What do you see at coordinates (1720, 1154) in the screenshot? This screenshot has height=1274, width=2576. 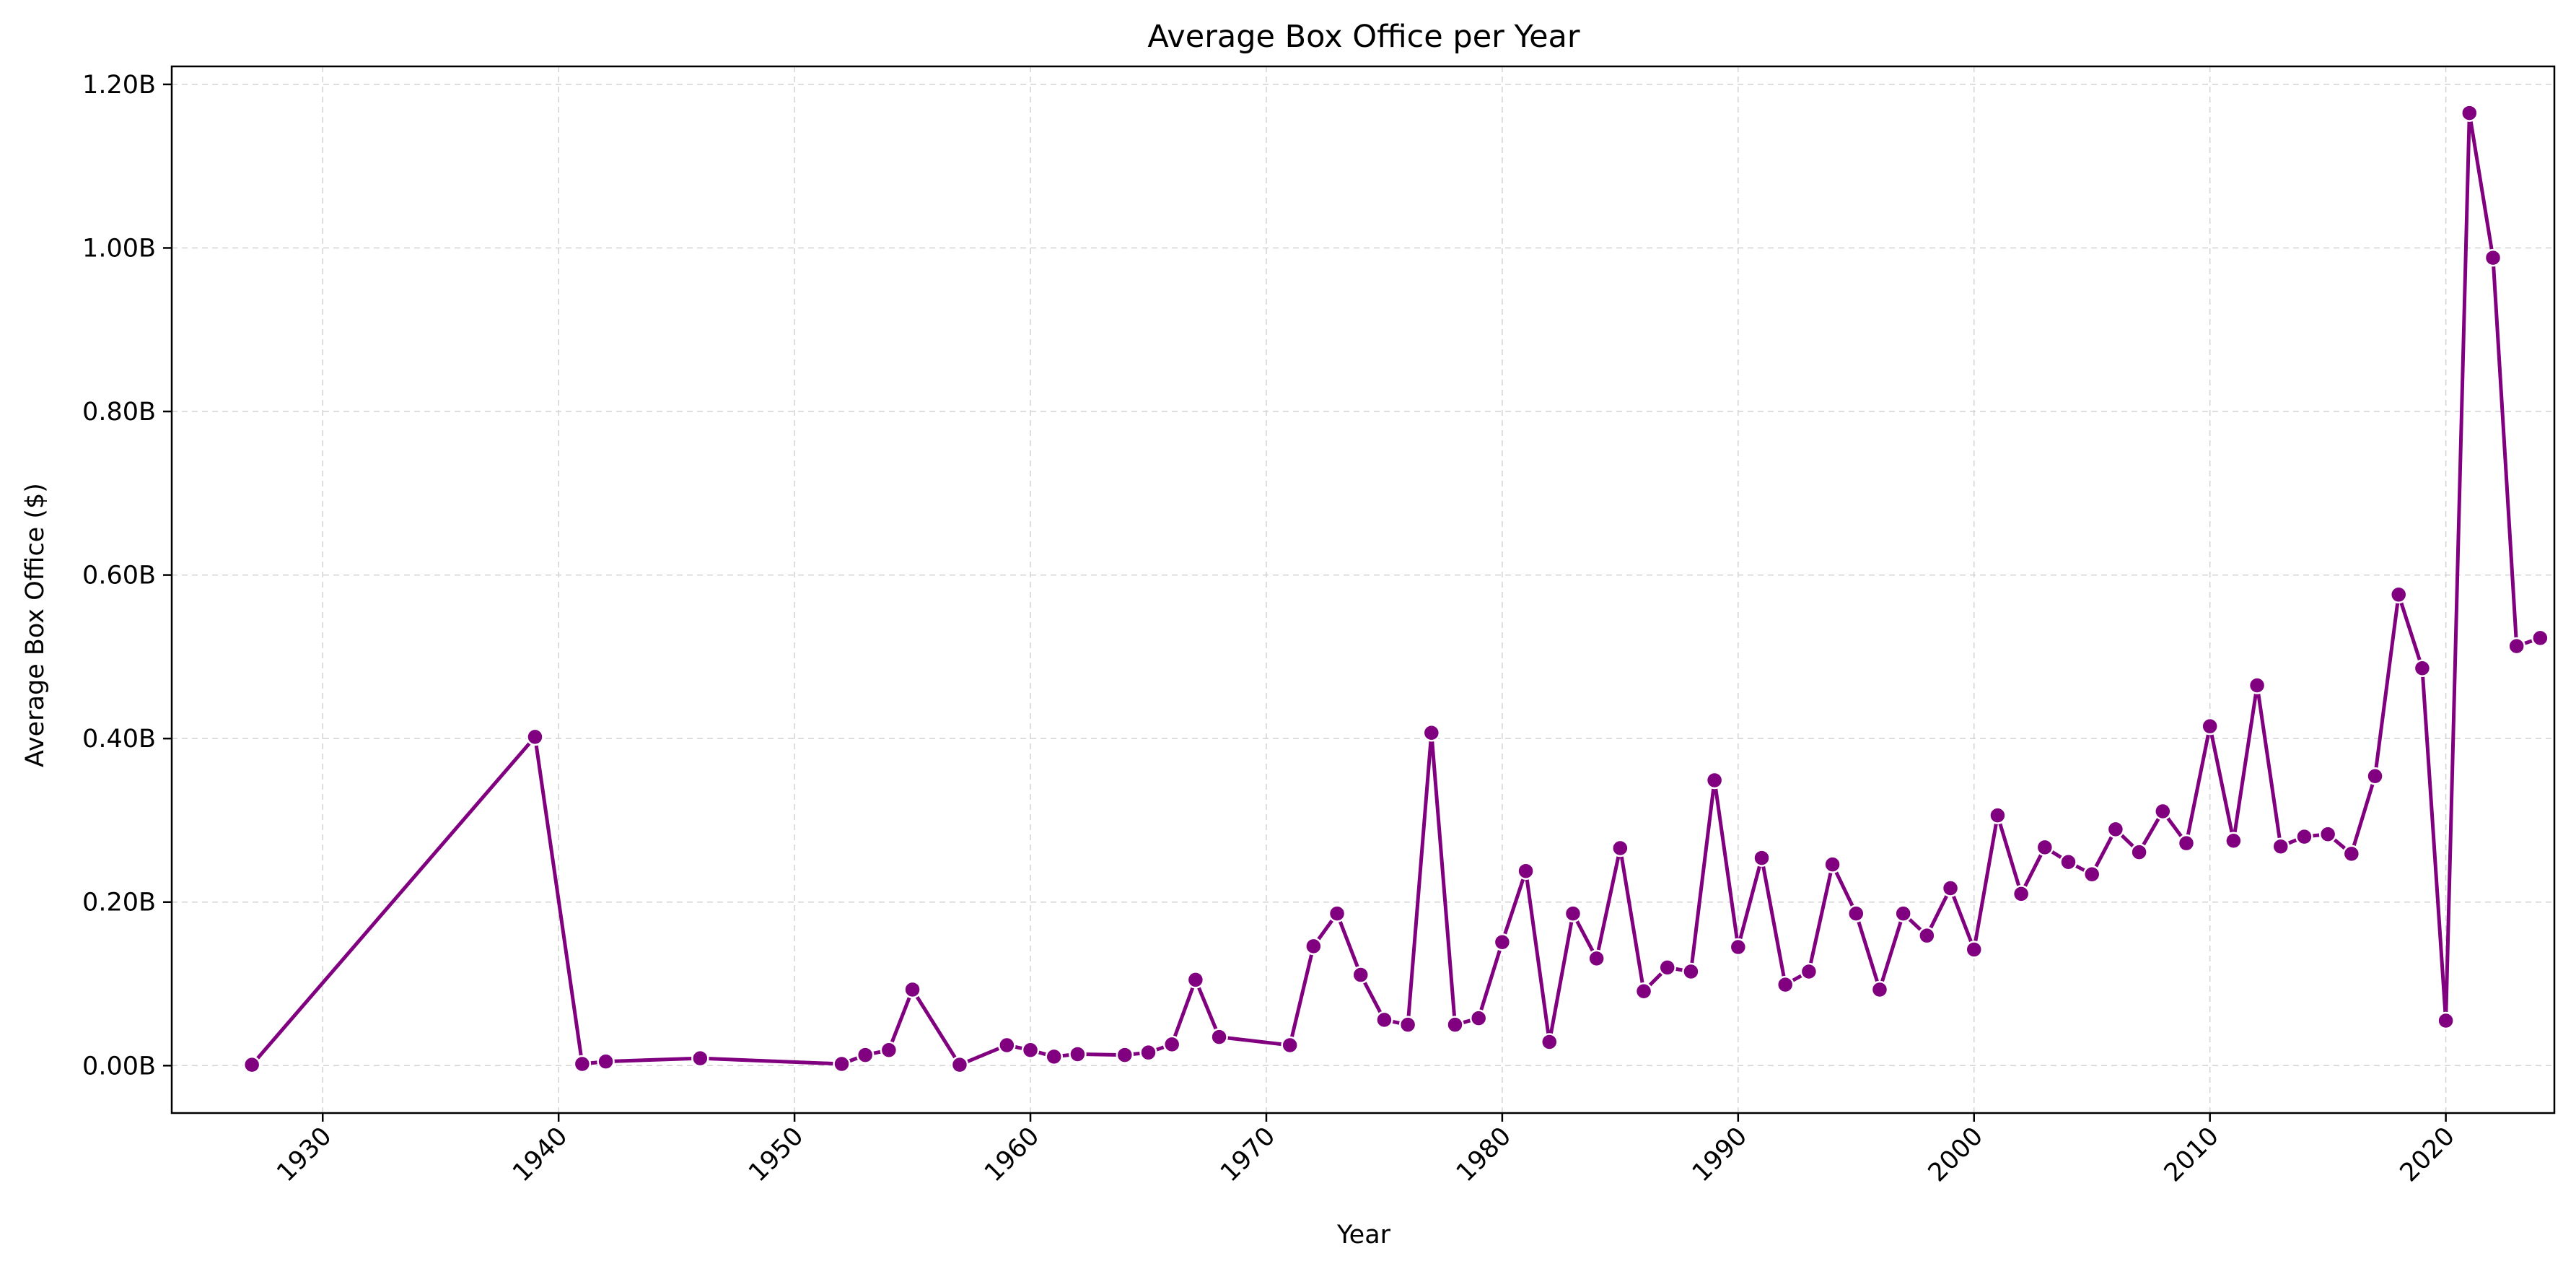 I see `x-tick-label: 1990` at bounding box center [1720, 1154].